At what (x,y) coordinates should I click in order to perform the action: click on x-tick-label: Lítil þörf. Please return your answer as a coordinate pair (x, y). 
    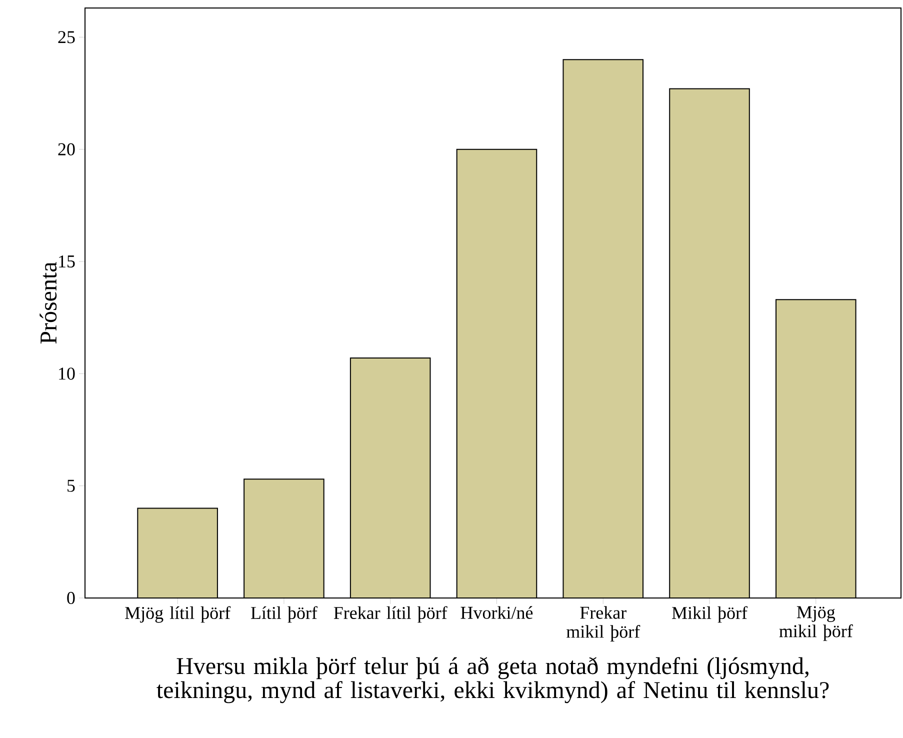
    Looking at the image, I should click on (284, 614).